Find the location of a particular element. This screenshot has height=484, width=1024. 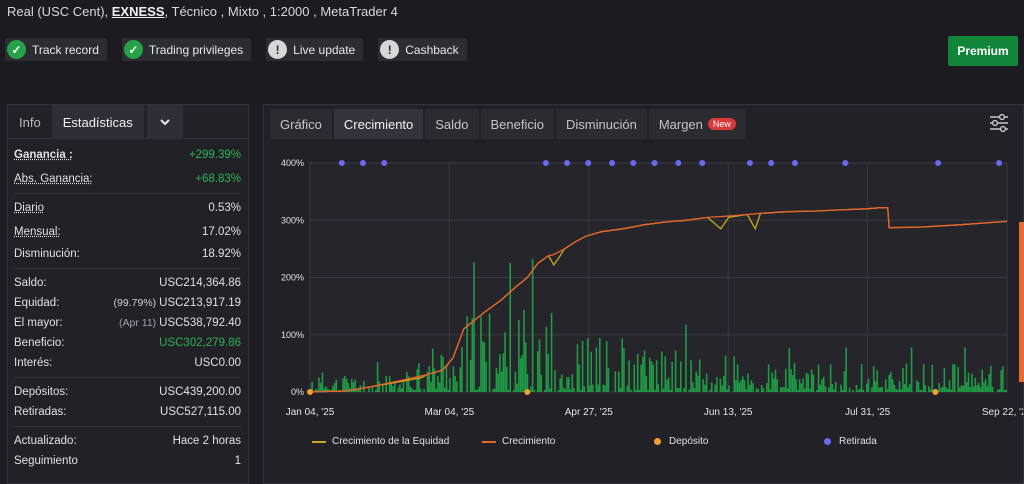

legend-withdrawal: Retirada is located at coordinates (850, 441).